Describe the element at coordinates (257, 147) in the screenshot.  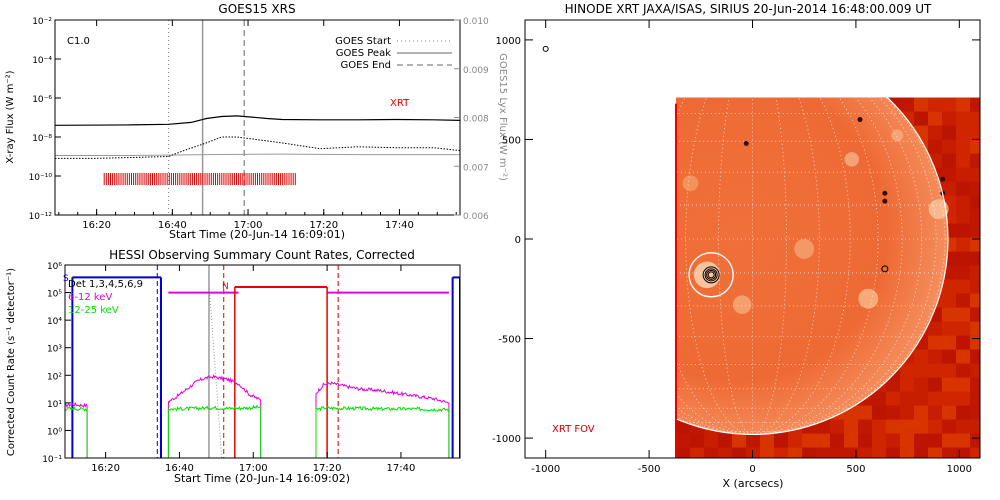
I see `series-0p5-4-angstrom` at that location.